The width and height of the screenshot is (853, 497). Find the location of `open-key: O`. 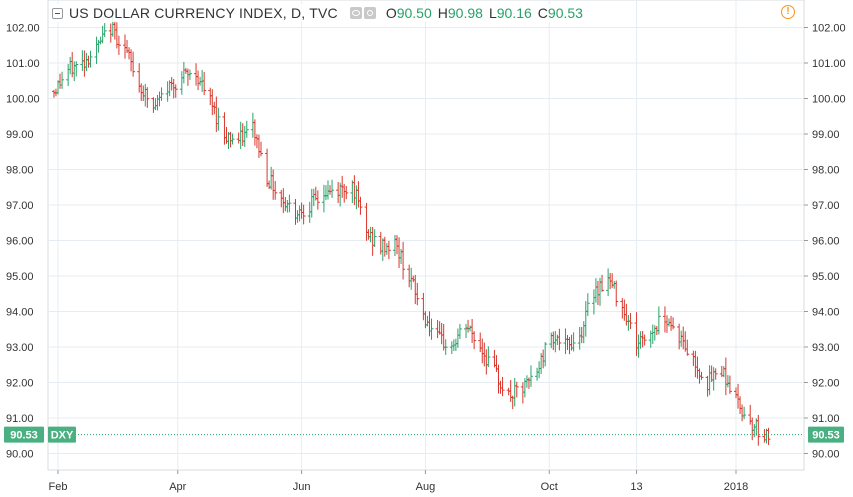

open-key: O is located at coordinates (391, 13).